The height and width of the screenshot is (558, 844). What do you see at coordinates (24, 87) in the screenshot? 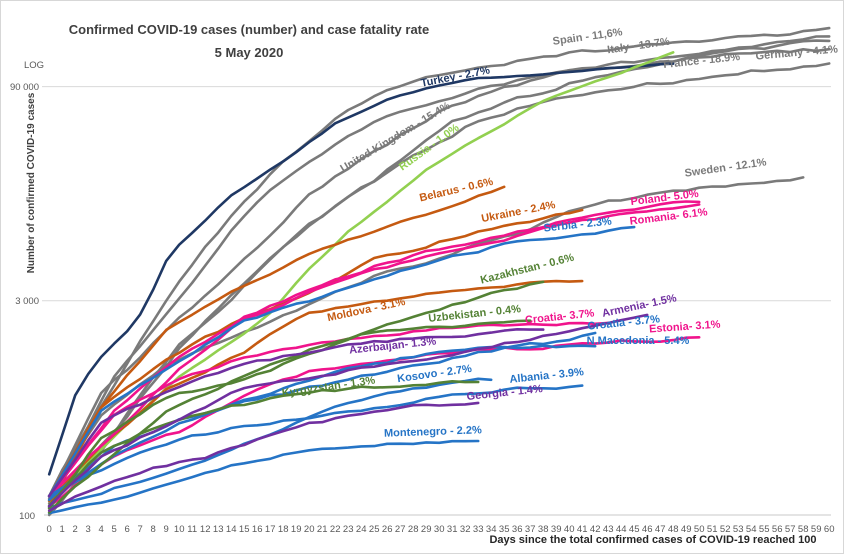
I see `svg-text: 90 000` at bounding box center [24, 87].